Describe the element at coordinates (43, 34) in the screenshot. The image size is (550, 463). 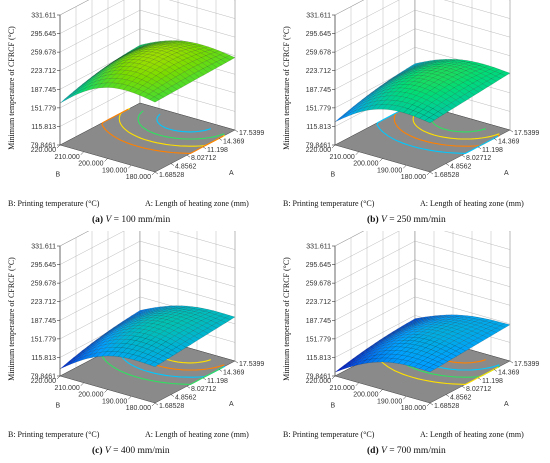
I see `z-tick-label: 295.645` at that location.